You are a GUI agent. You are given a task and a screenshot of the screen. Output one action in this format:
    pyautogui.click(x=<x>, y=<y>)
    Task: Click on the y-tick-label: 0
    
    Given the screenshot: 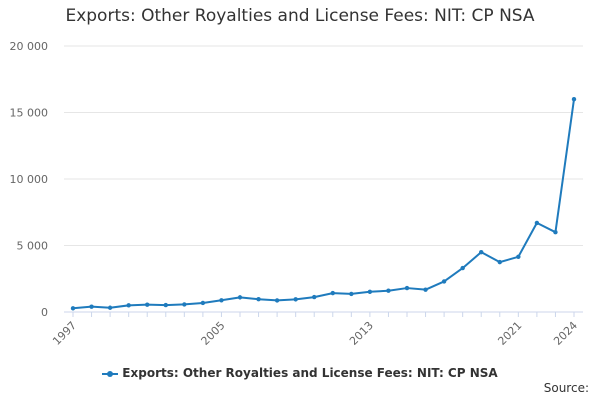 What is the action you would take?
    pyautogui.click(x=44, y=312)
    